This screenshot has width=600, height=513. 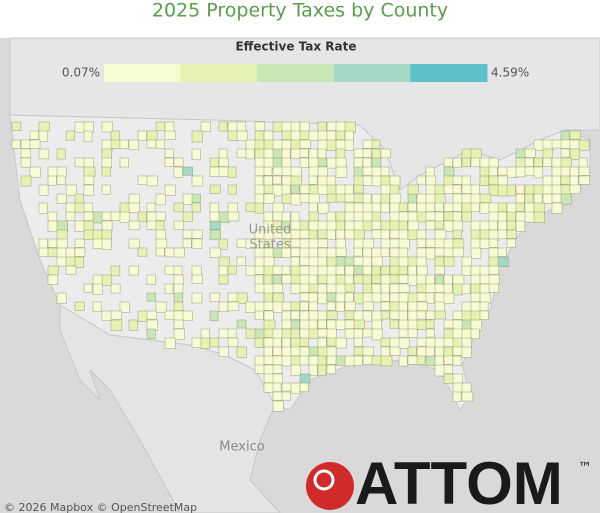 What do you see at coordinates (300, 11) in the screenshot?
I see `title: 2025 Property Taxes by County` at bounding box center [300, 11].